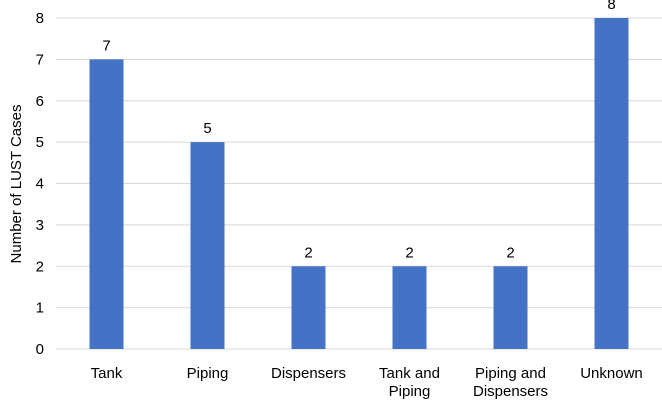  What do you see at coordinates (40, 225) in the screenshot?
I see `y-tick-label: 3` at bounding box center [40, 225].